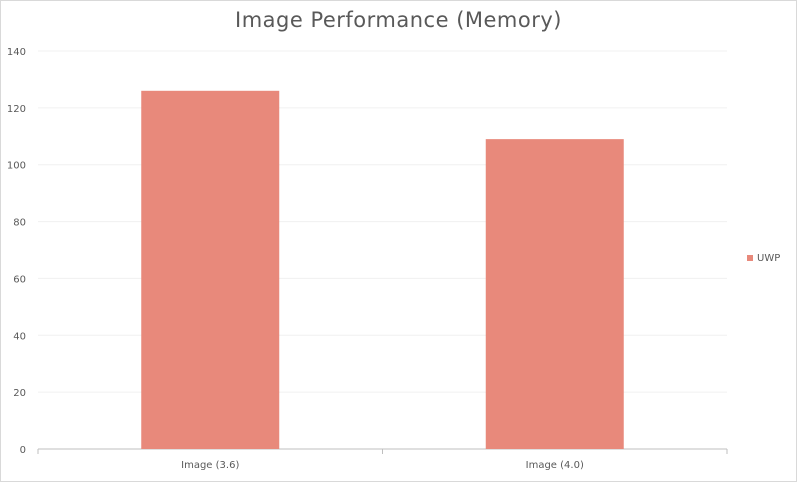  I want to click on y-tick-label: 140, so click(16, 52).